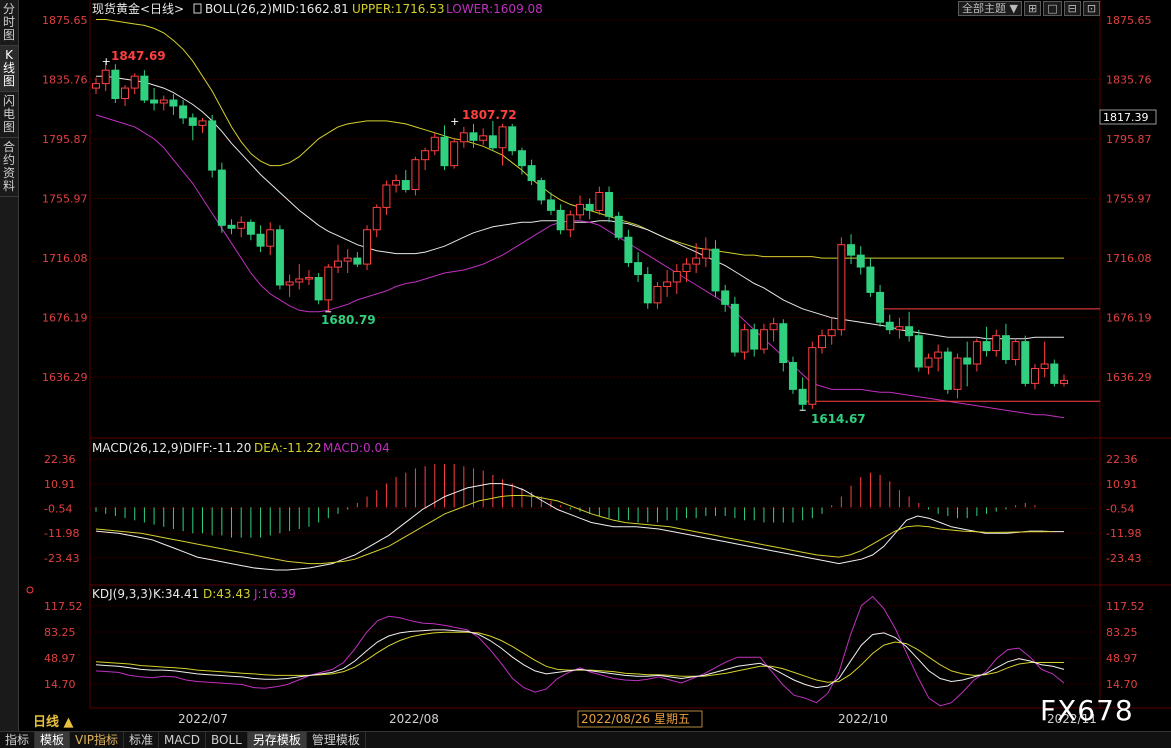  I want to click on period-selector: 日线 ▲, so click(53, 722).